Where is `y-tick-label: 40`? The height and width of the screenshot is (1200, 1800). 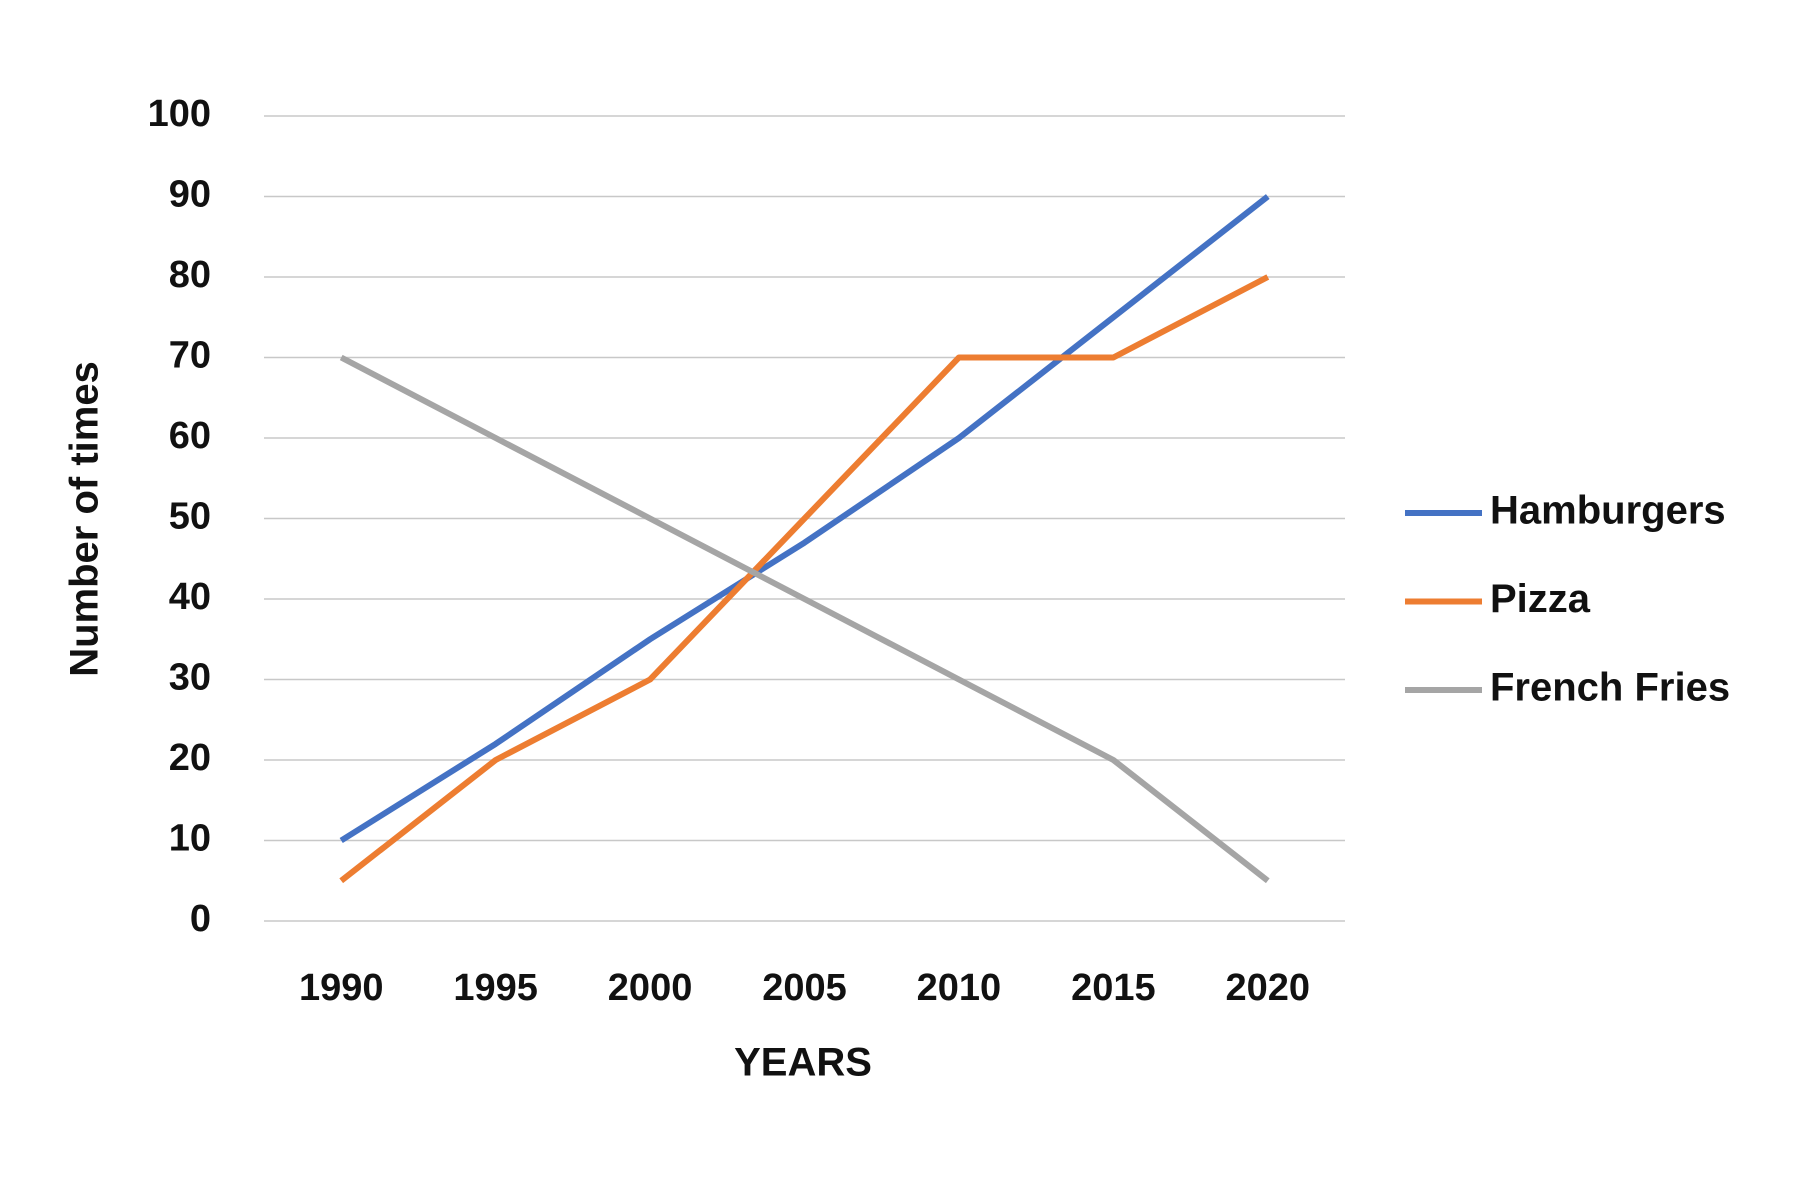
y-tick-label: 40 is located at coordinates (190, 597).